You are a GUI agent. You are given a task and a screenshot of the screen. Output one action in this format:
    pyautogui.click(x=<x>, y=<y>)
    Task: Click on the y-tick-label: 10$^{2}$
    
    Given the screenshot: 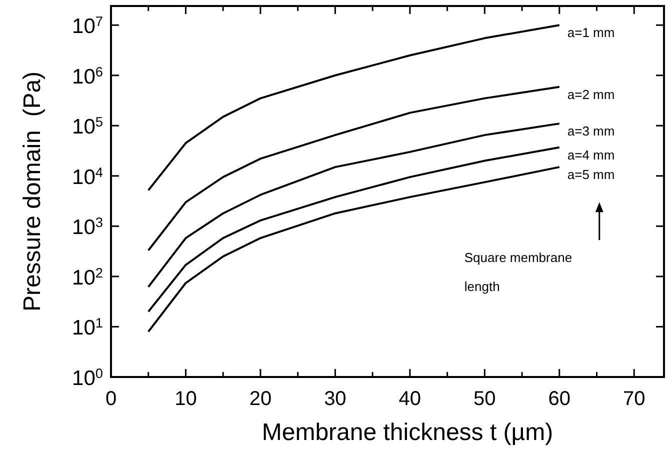 What is the action you would take?
    pyautogui.click(x=87, y=277)
    